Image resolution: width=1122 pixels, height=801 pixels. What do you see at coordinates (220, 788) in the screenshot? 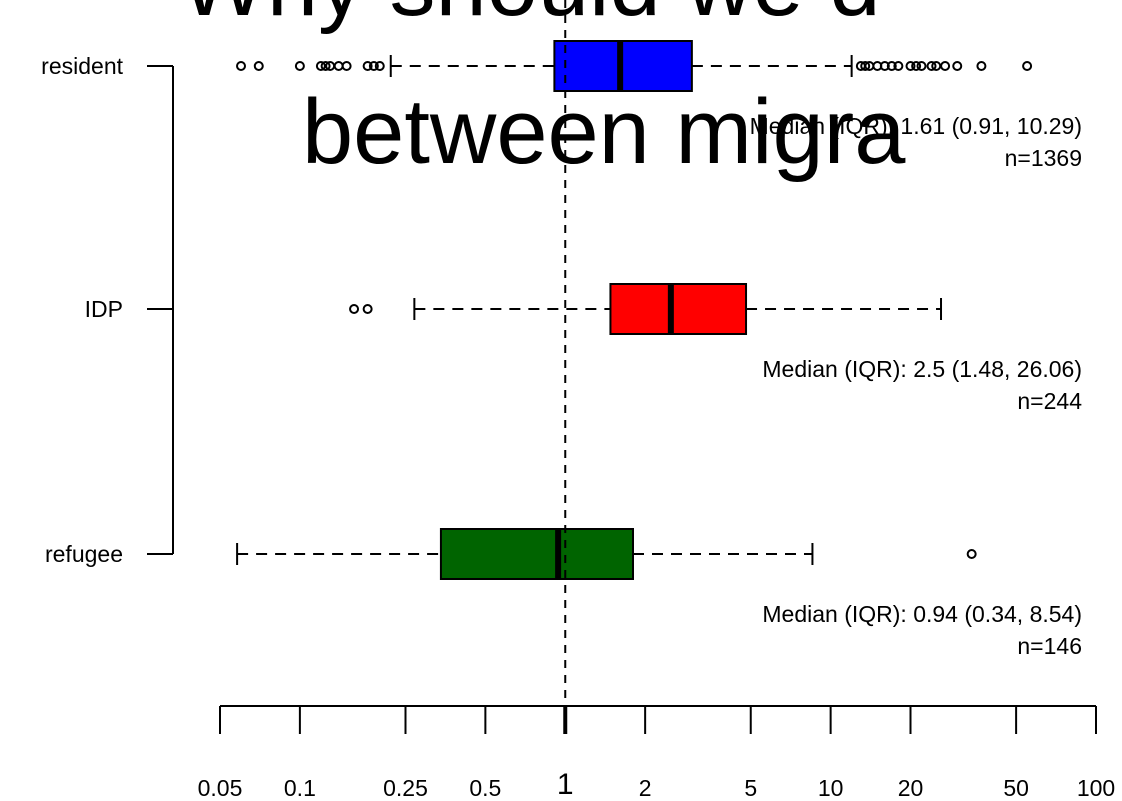
I see `x-tick-label: 0.05` at bounding box center [220, 788].